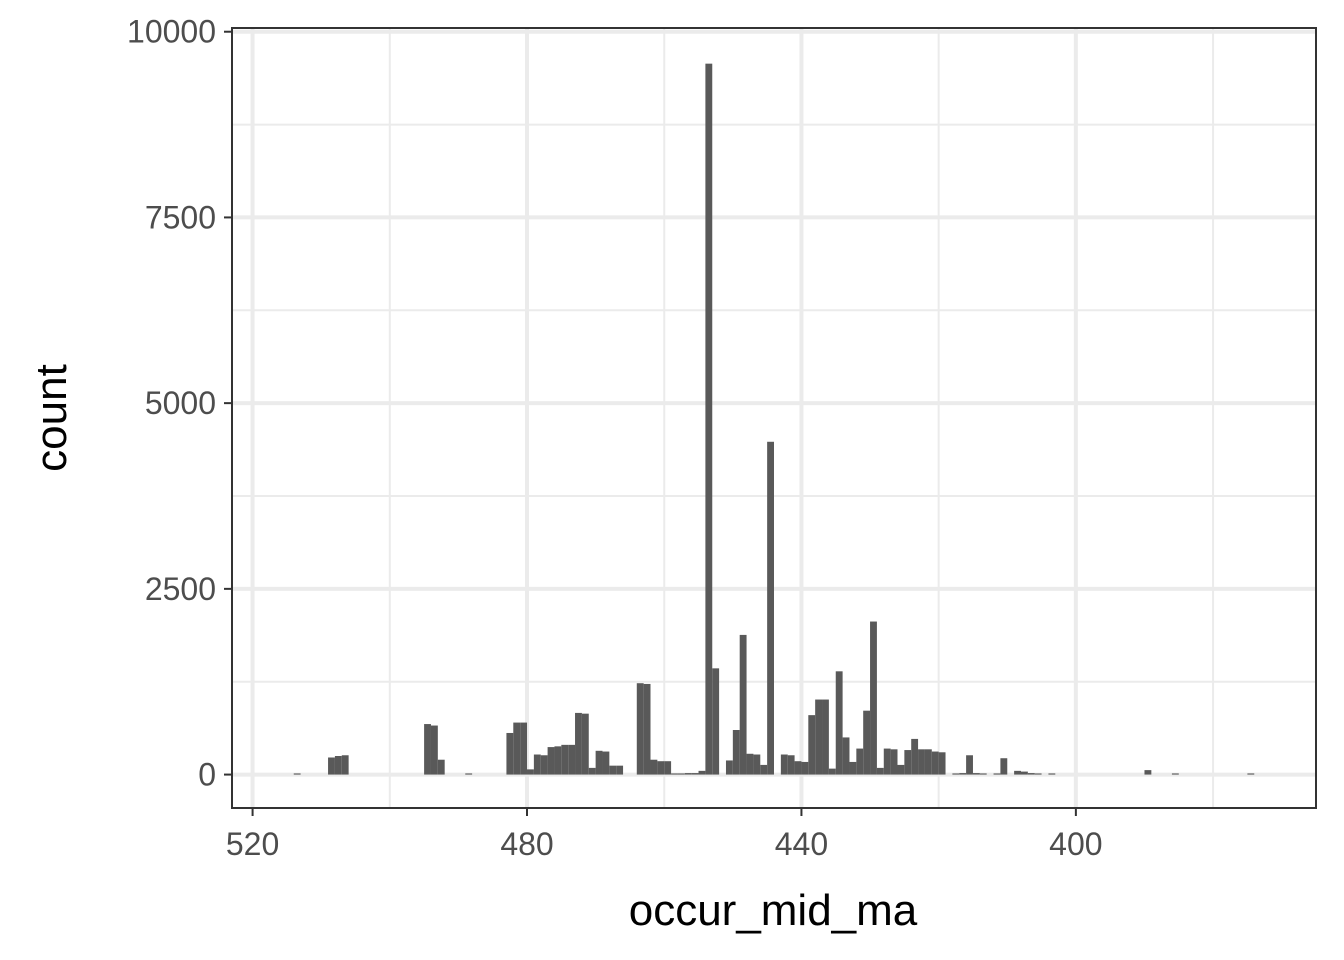 This screenshot has height=960, width=1344. Describe the element at coordinates (773, 910) in the screenshot. I see `x-axis-title: occur_mid_ma` at that location.